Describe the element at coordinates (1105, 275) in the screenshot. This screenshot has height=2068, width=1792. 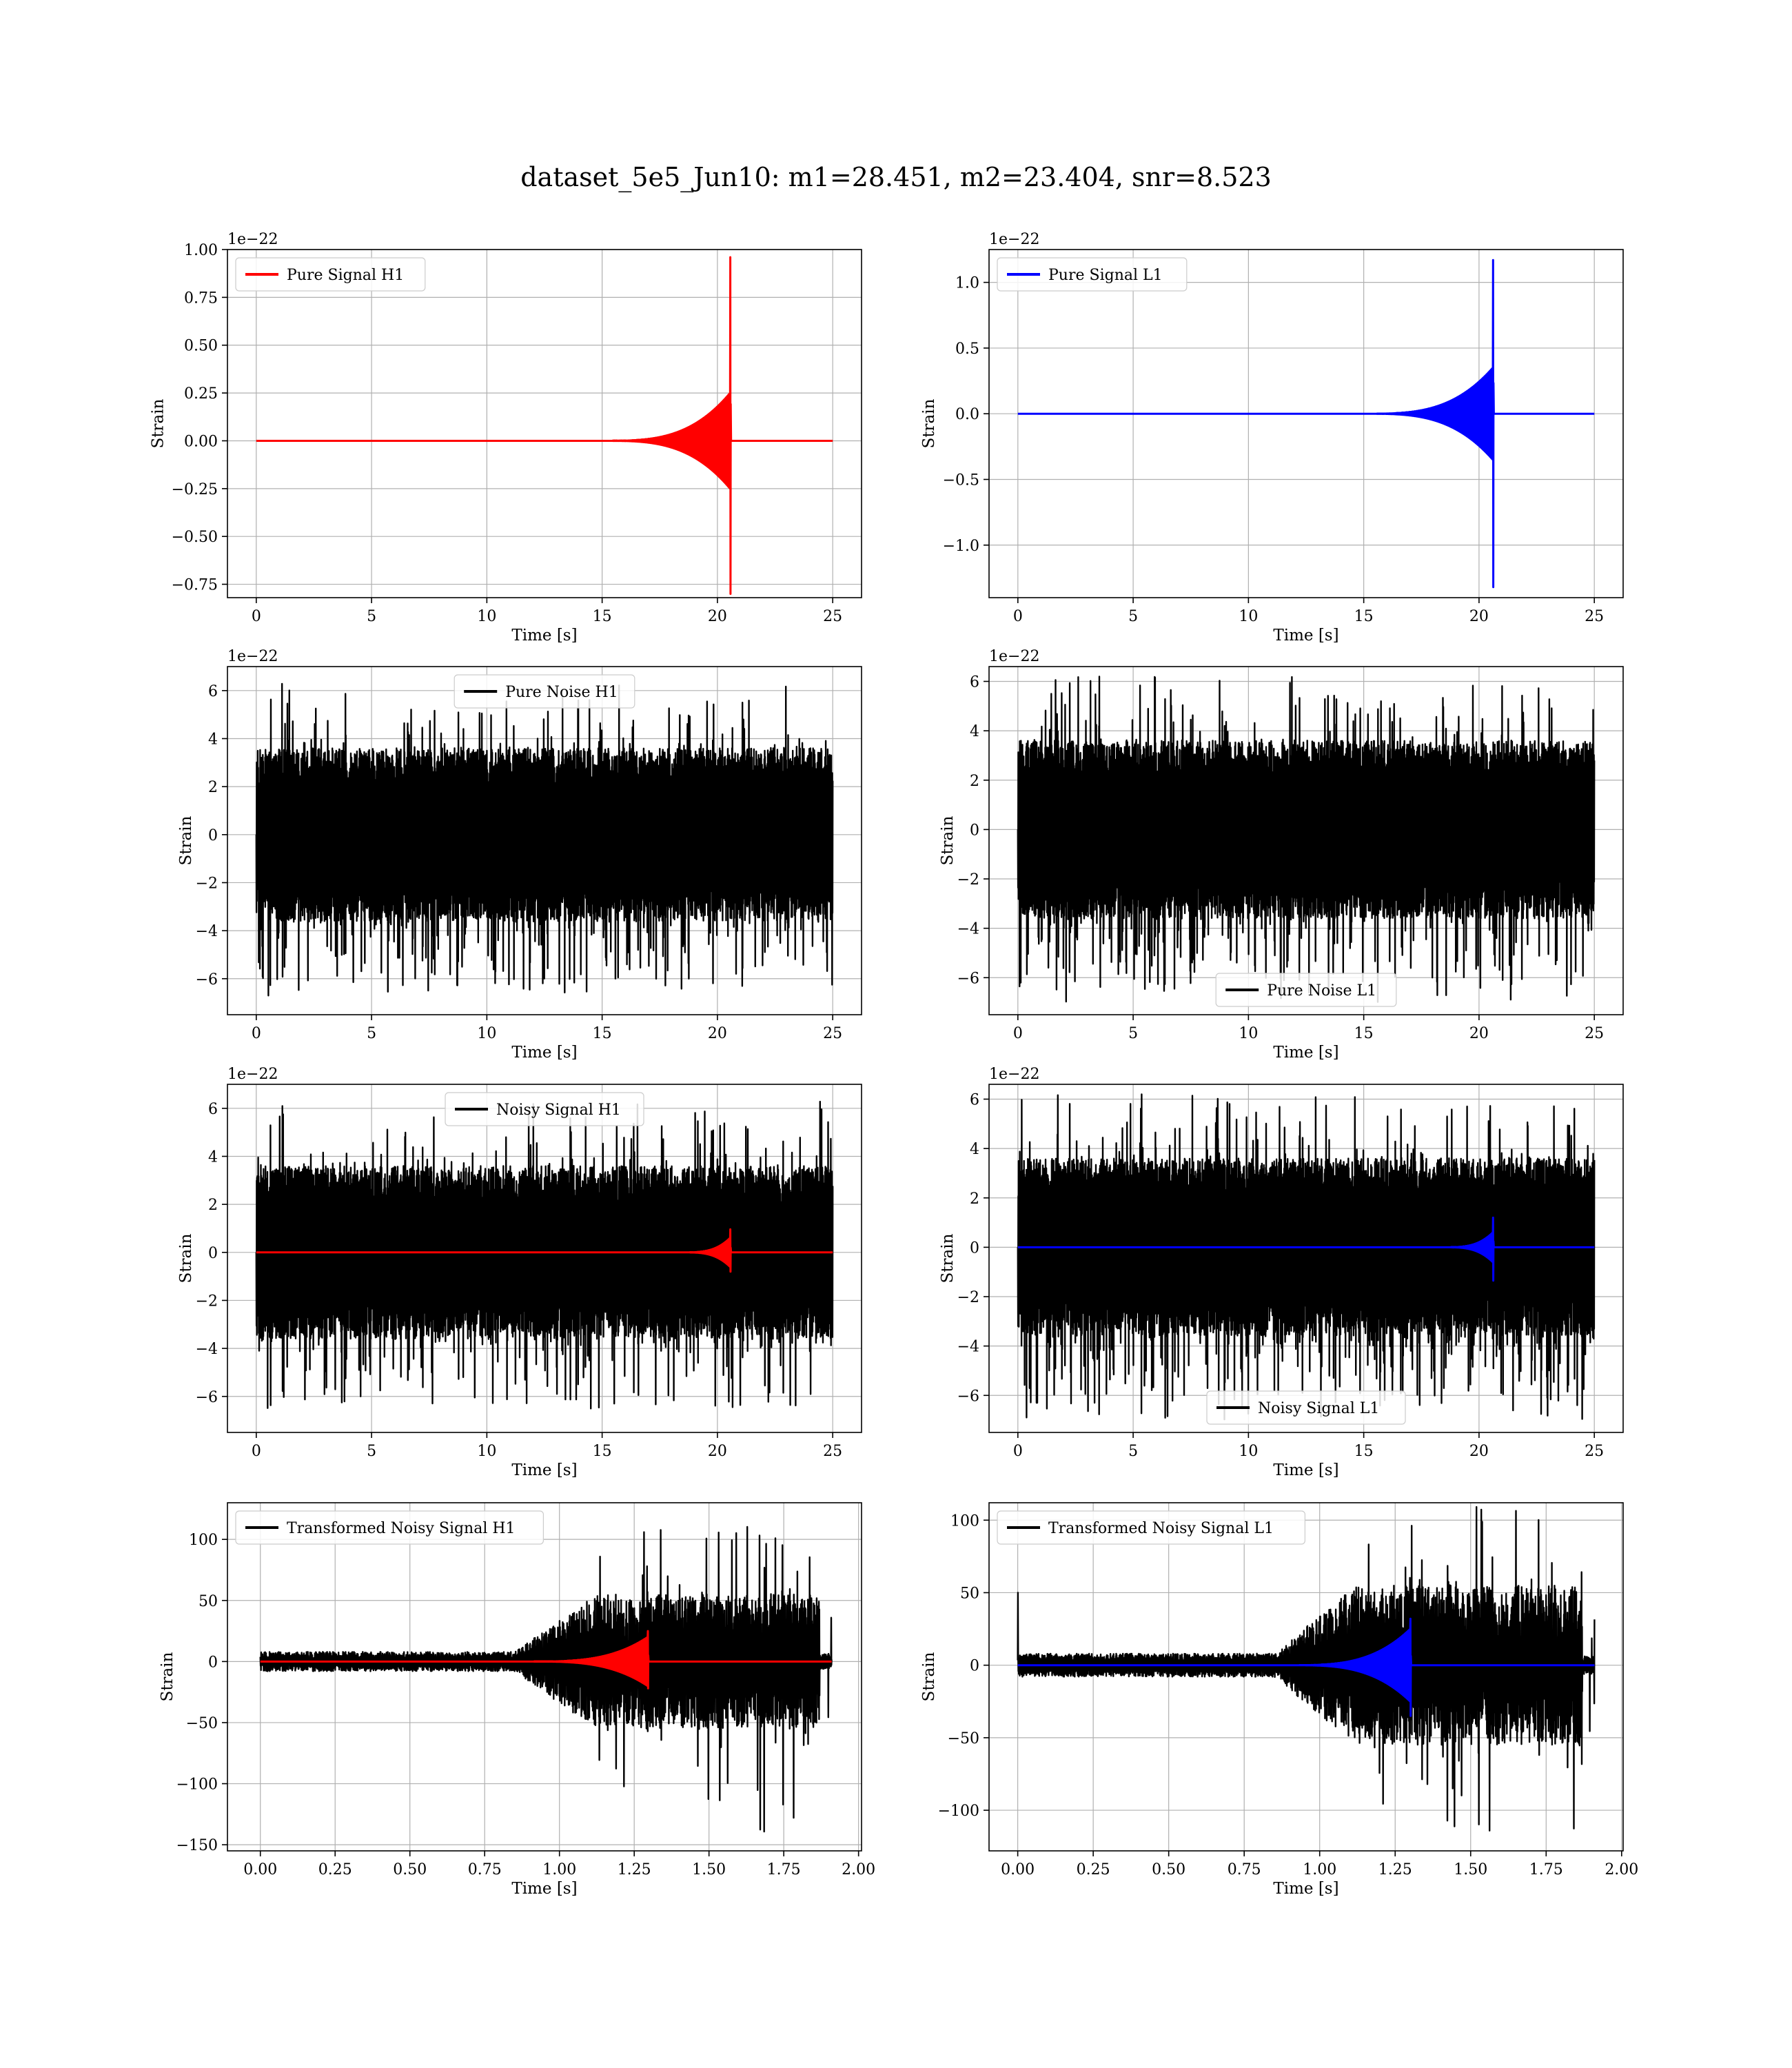
I see `legend-label: Pure Signal L1` at that location.